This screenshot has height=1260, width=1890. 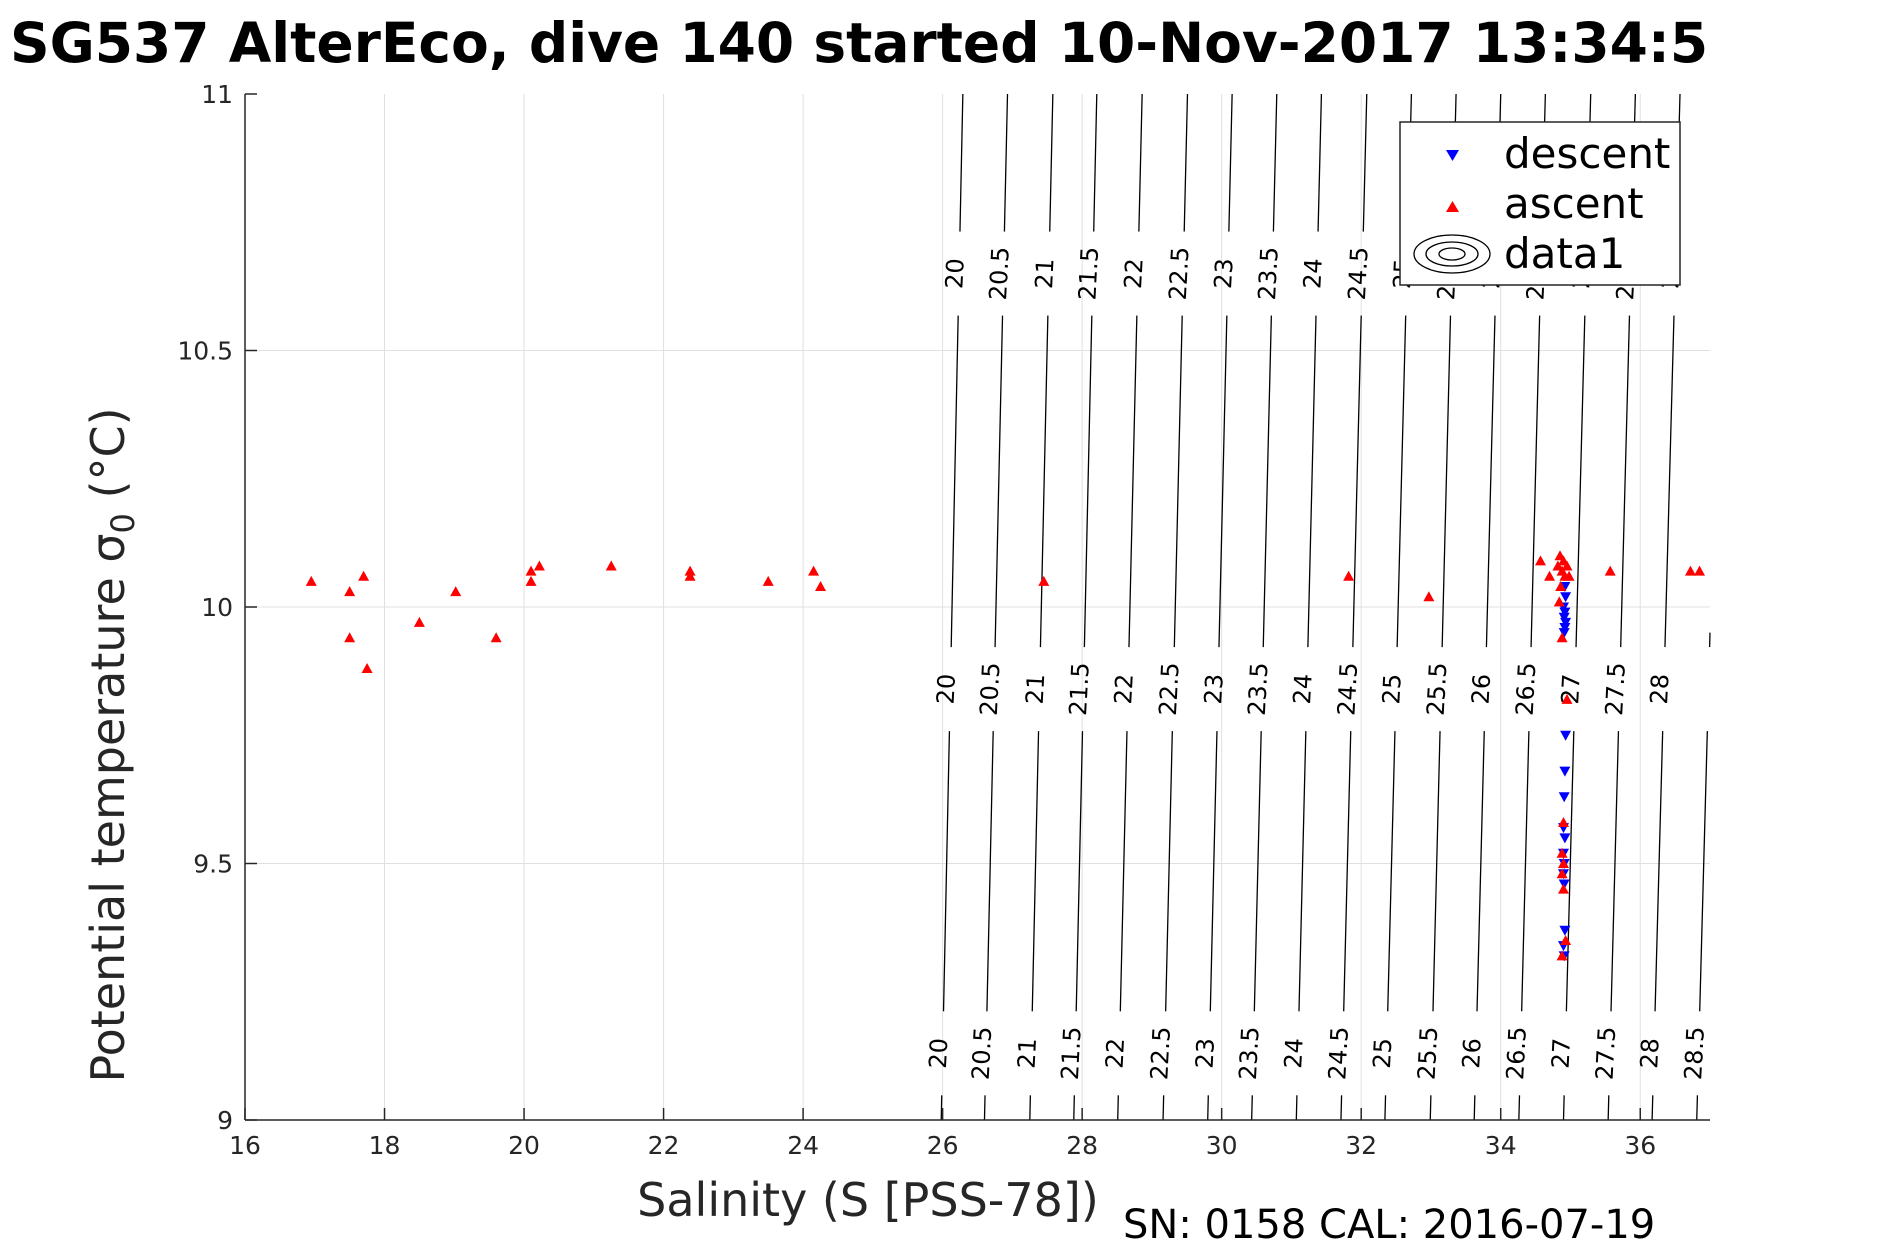 What do you see at coordinates (1116, 1053) in the screenshot?
I see `isopycnal-label-4-2: 22` at bounding box center [1116, 1053].